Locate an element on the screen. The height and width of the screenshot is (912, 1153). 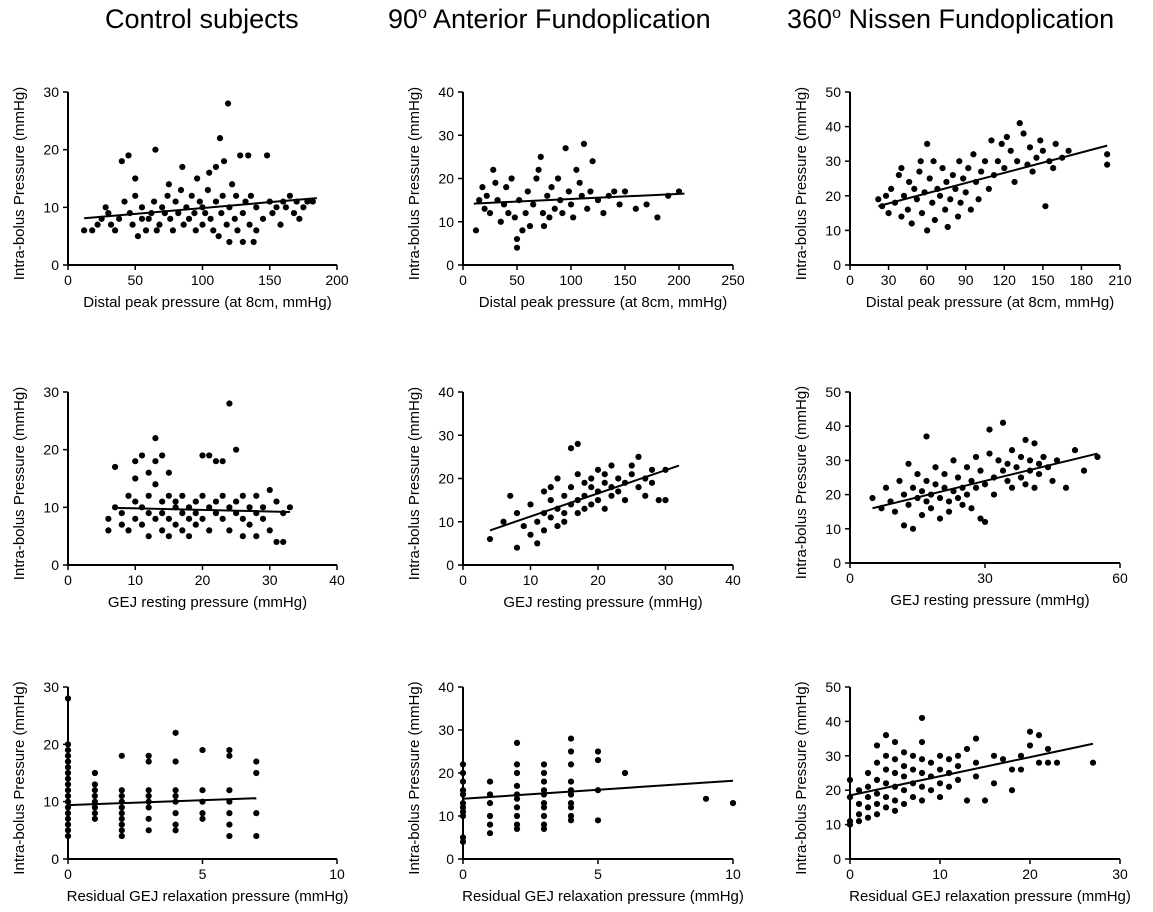
y-tick-label: 20 is located at coordinates (446, 479).